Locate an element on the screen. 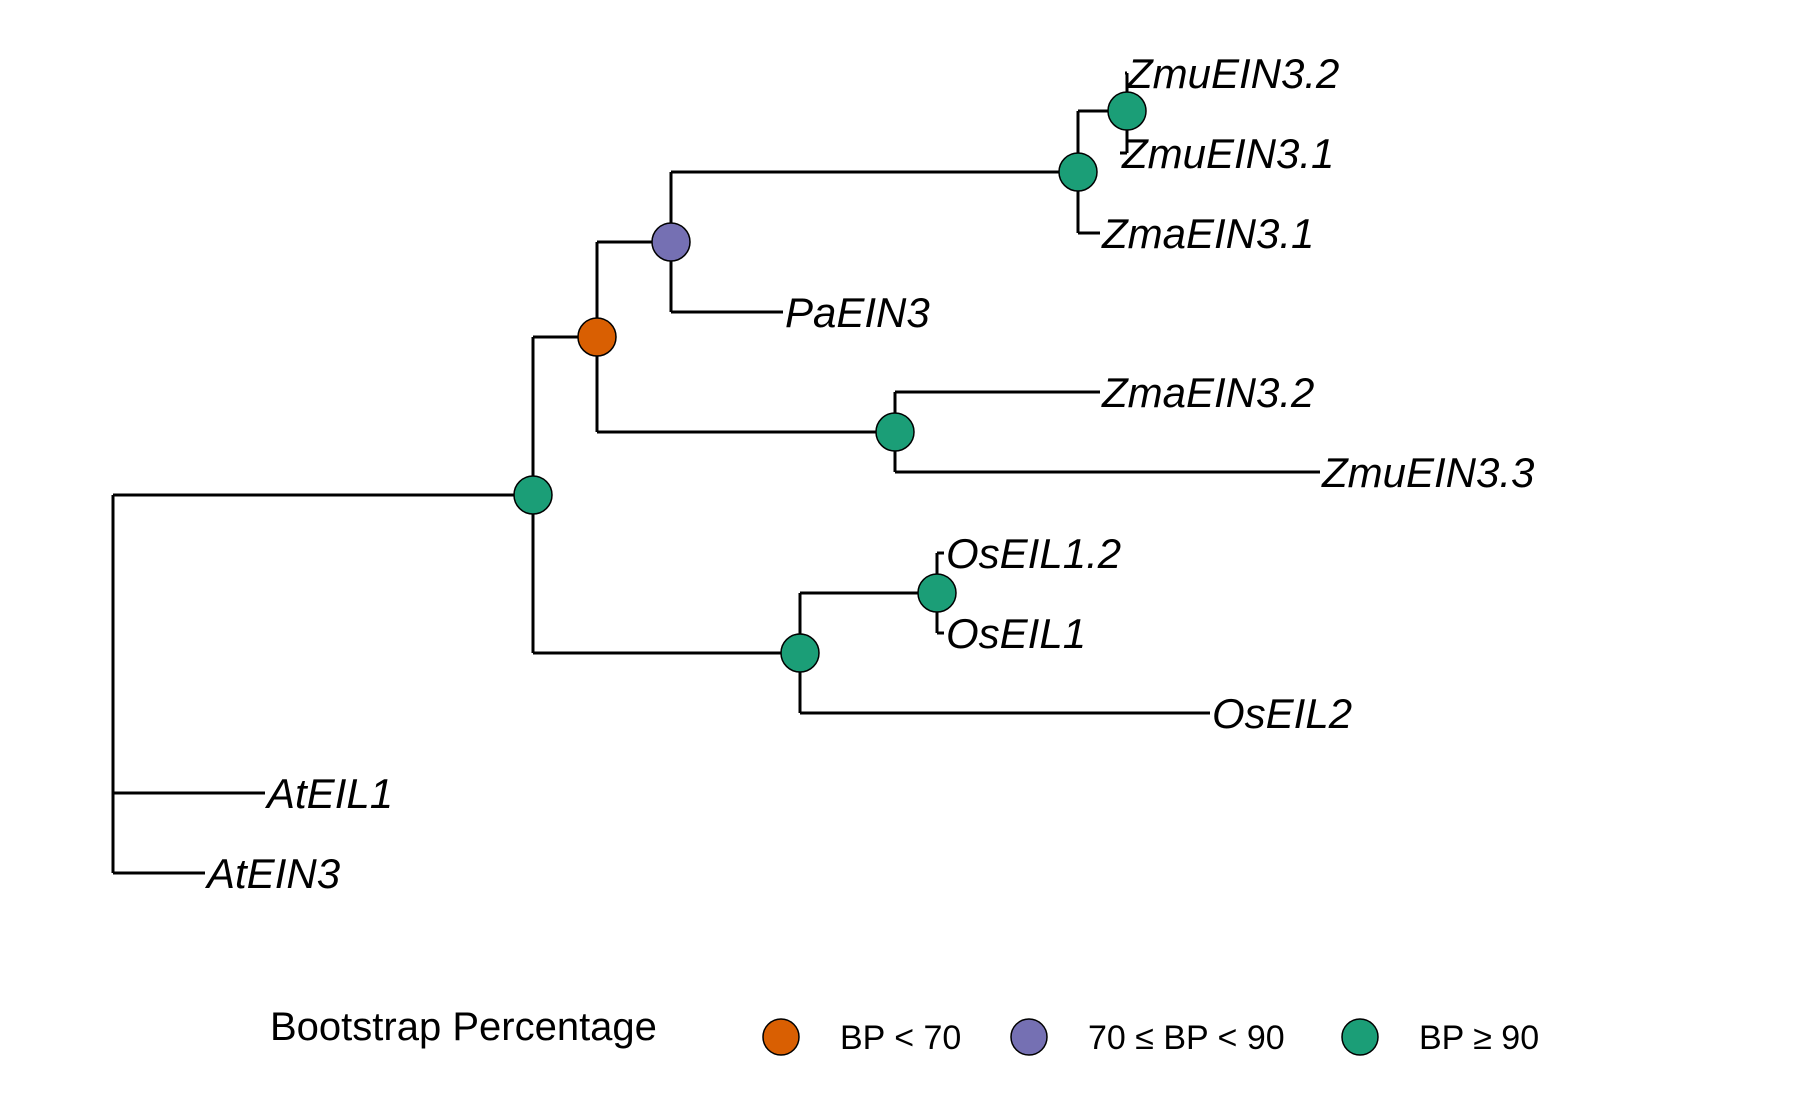 This screenshot has width=1800, height=1113. tip-label-ateil1: AtEIL1 is located at coordinates (328, 793).